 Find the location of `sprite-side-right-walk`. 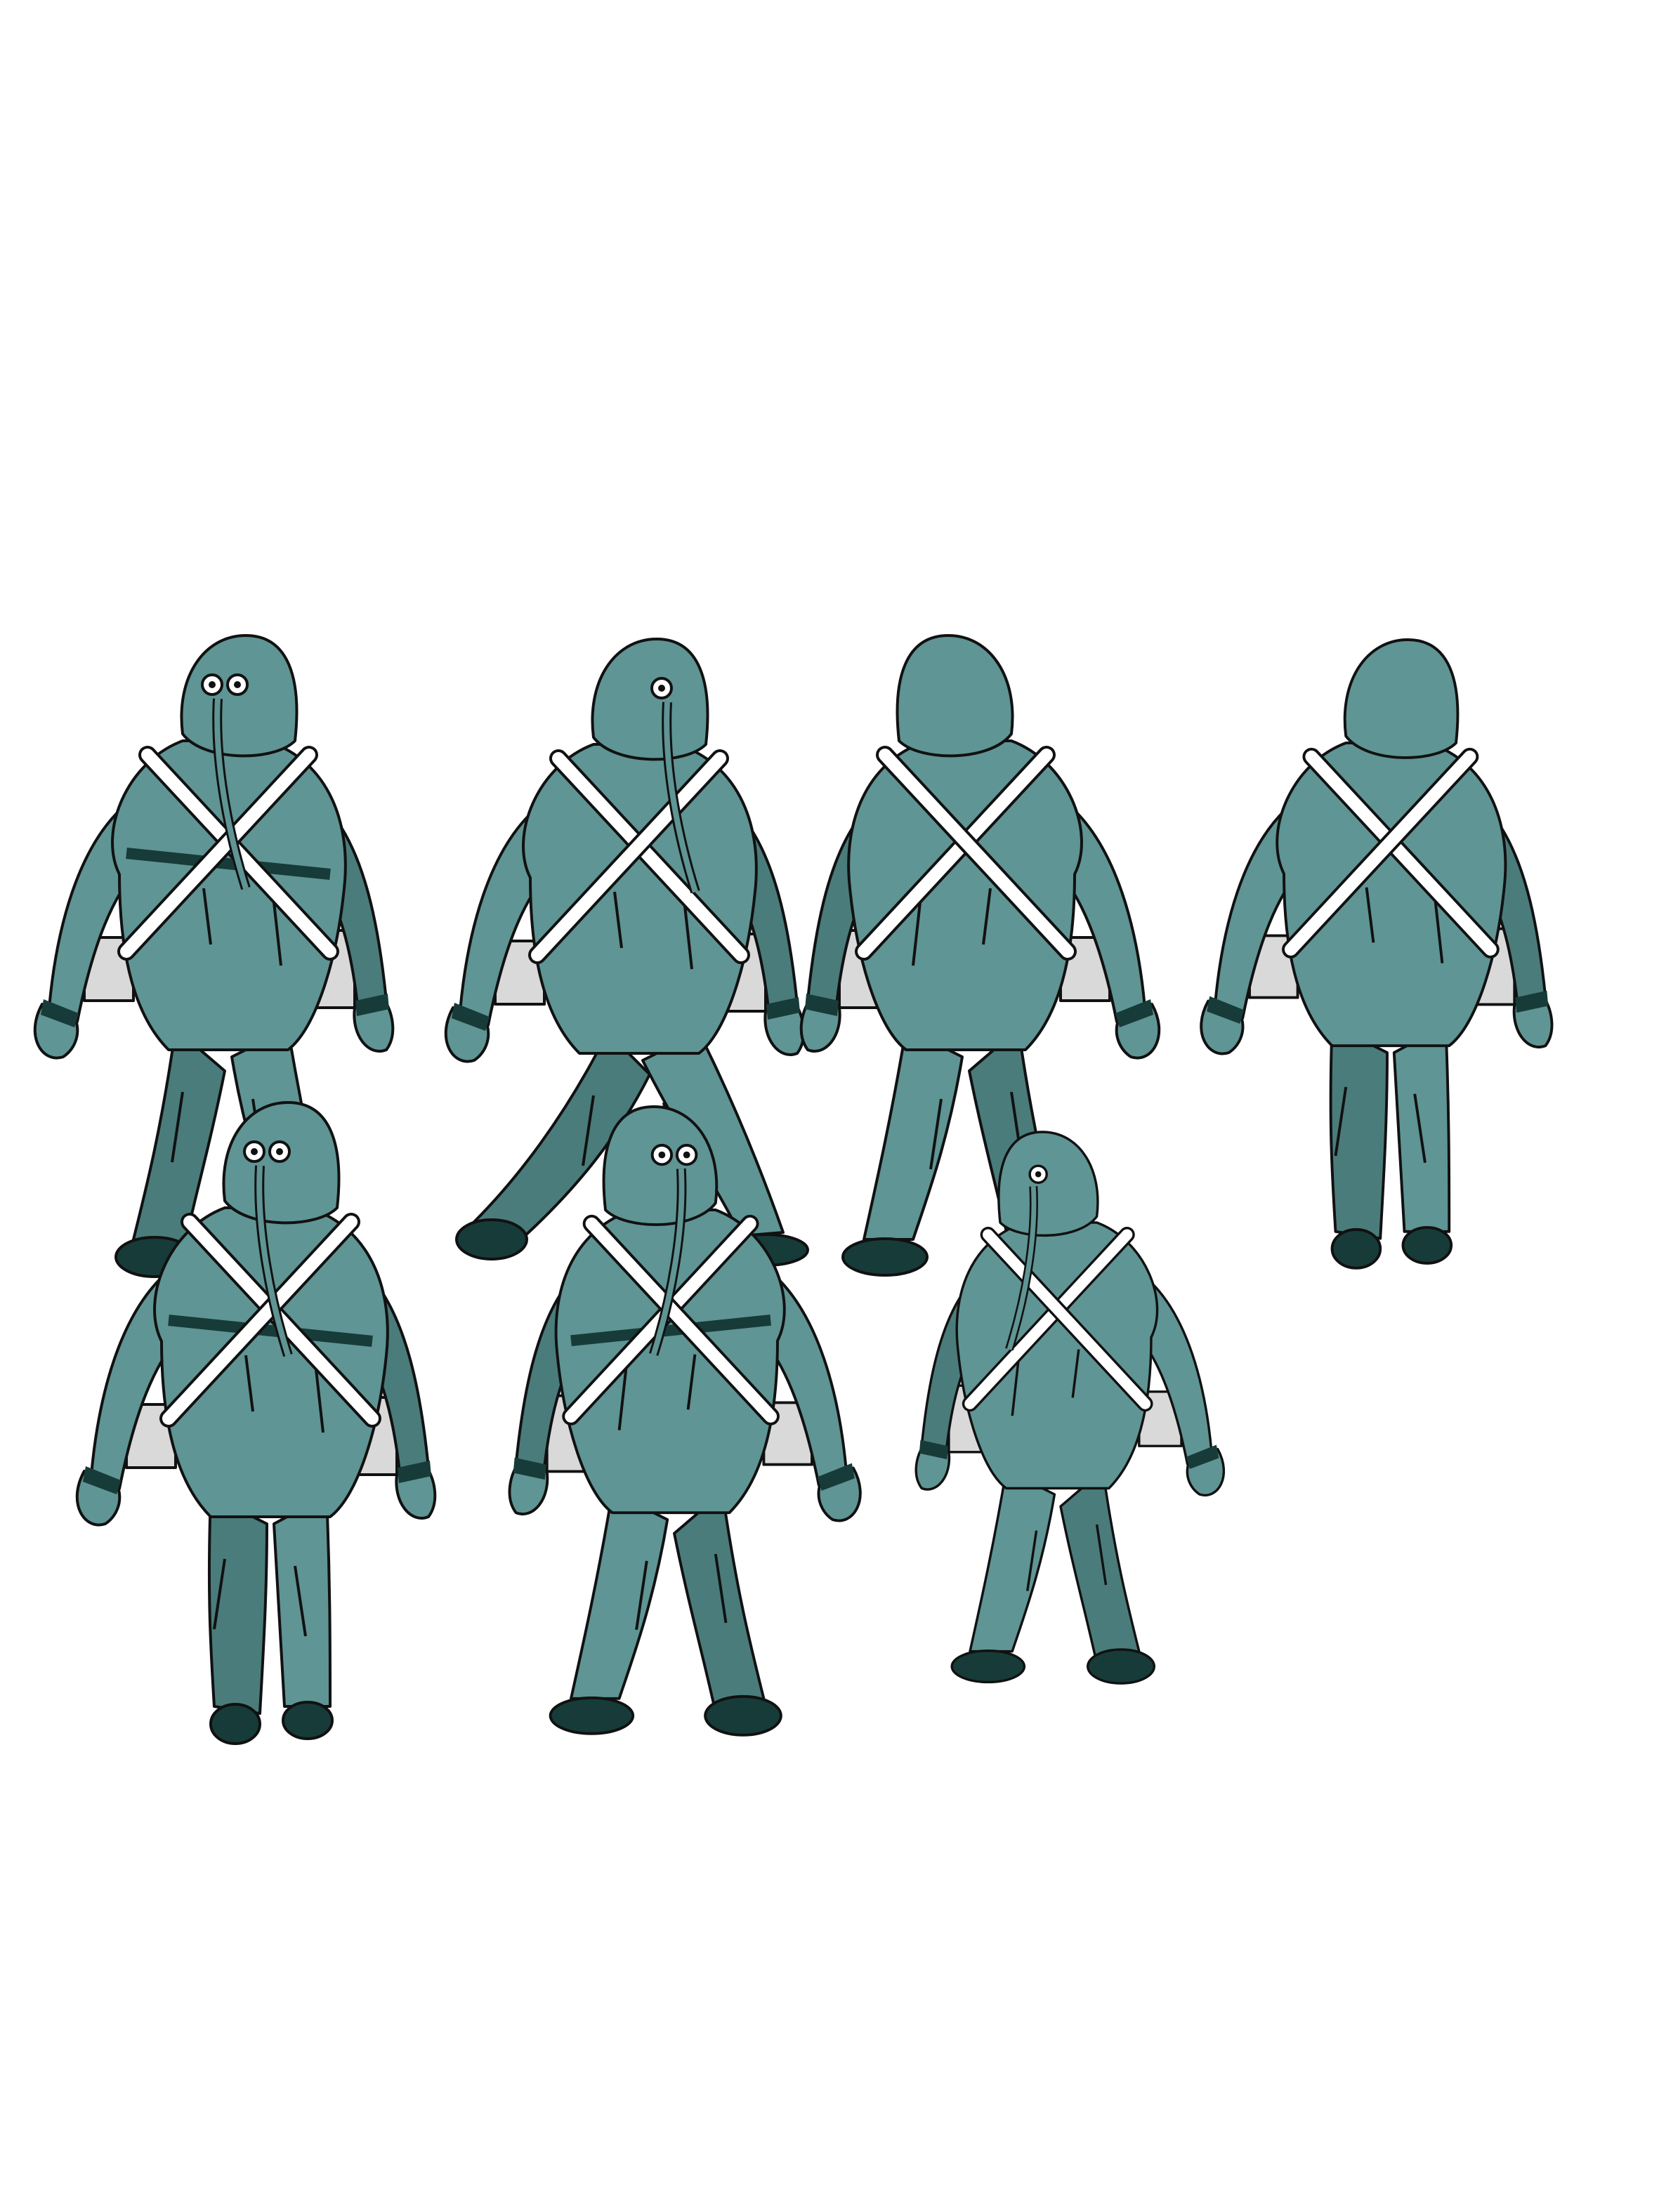

sprite-side-right-walk is located at coordinates (626, 952).